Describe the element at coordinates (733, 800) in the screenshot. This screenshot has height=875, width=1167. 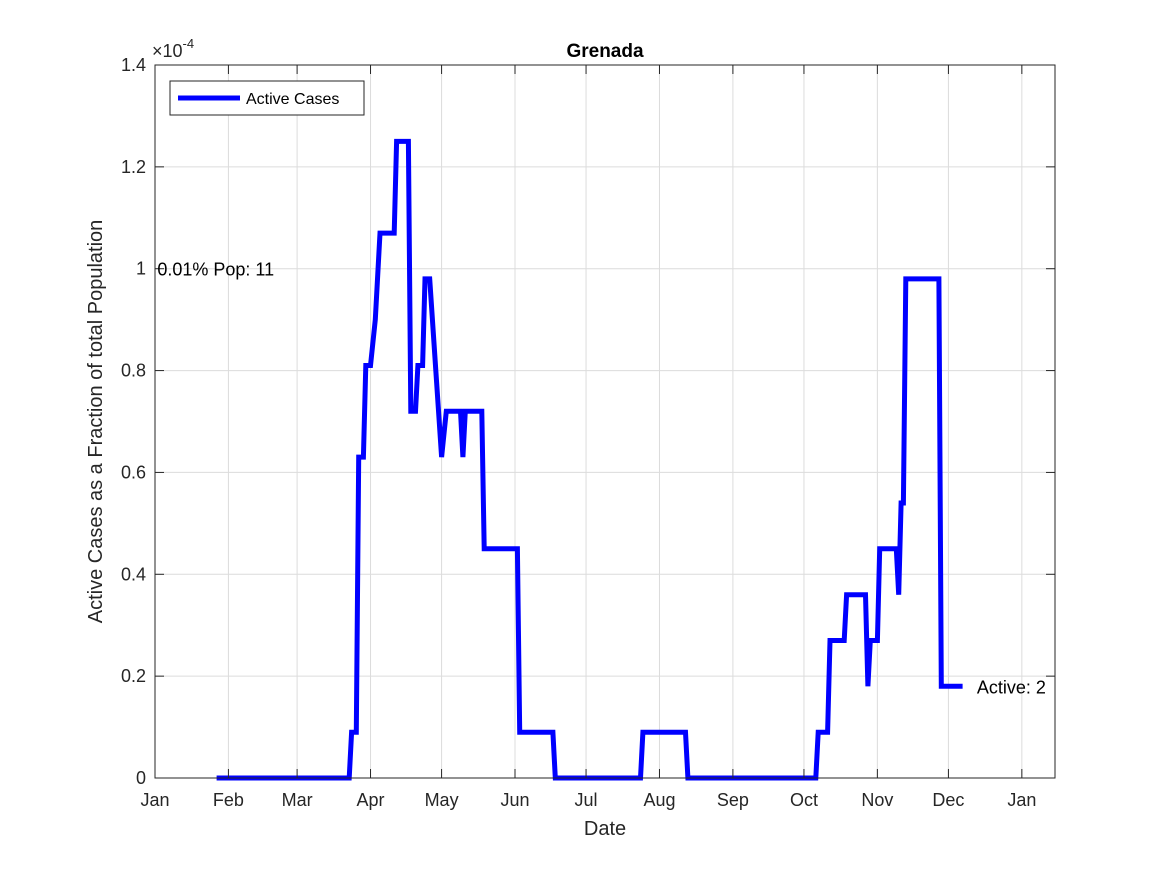
I see `x-tick-label: Sep` at that location.